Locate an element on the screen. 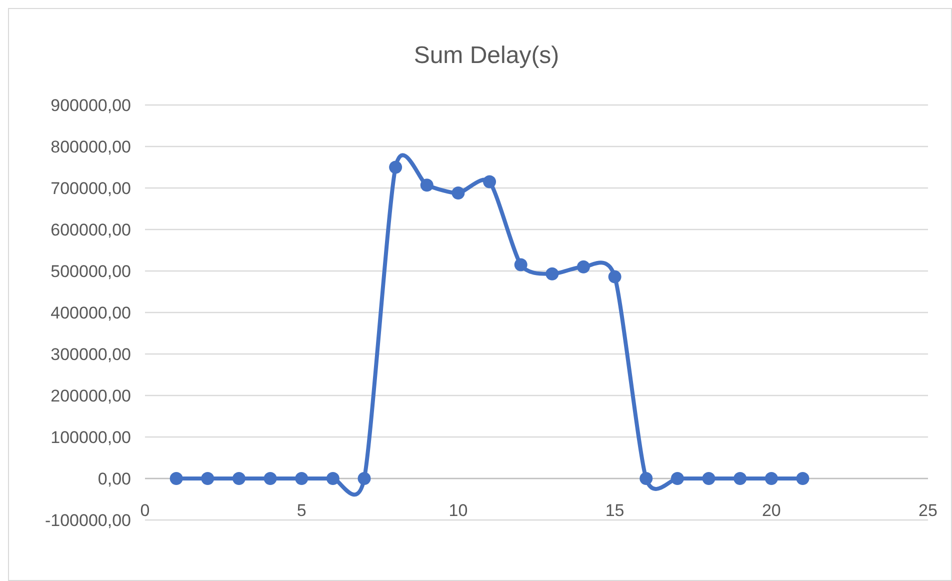 The image size is (952, 581). y-tick-label: 400000,00 is located at coordinates (90, 313).